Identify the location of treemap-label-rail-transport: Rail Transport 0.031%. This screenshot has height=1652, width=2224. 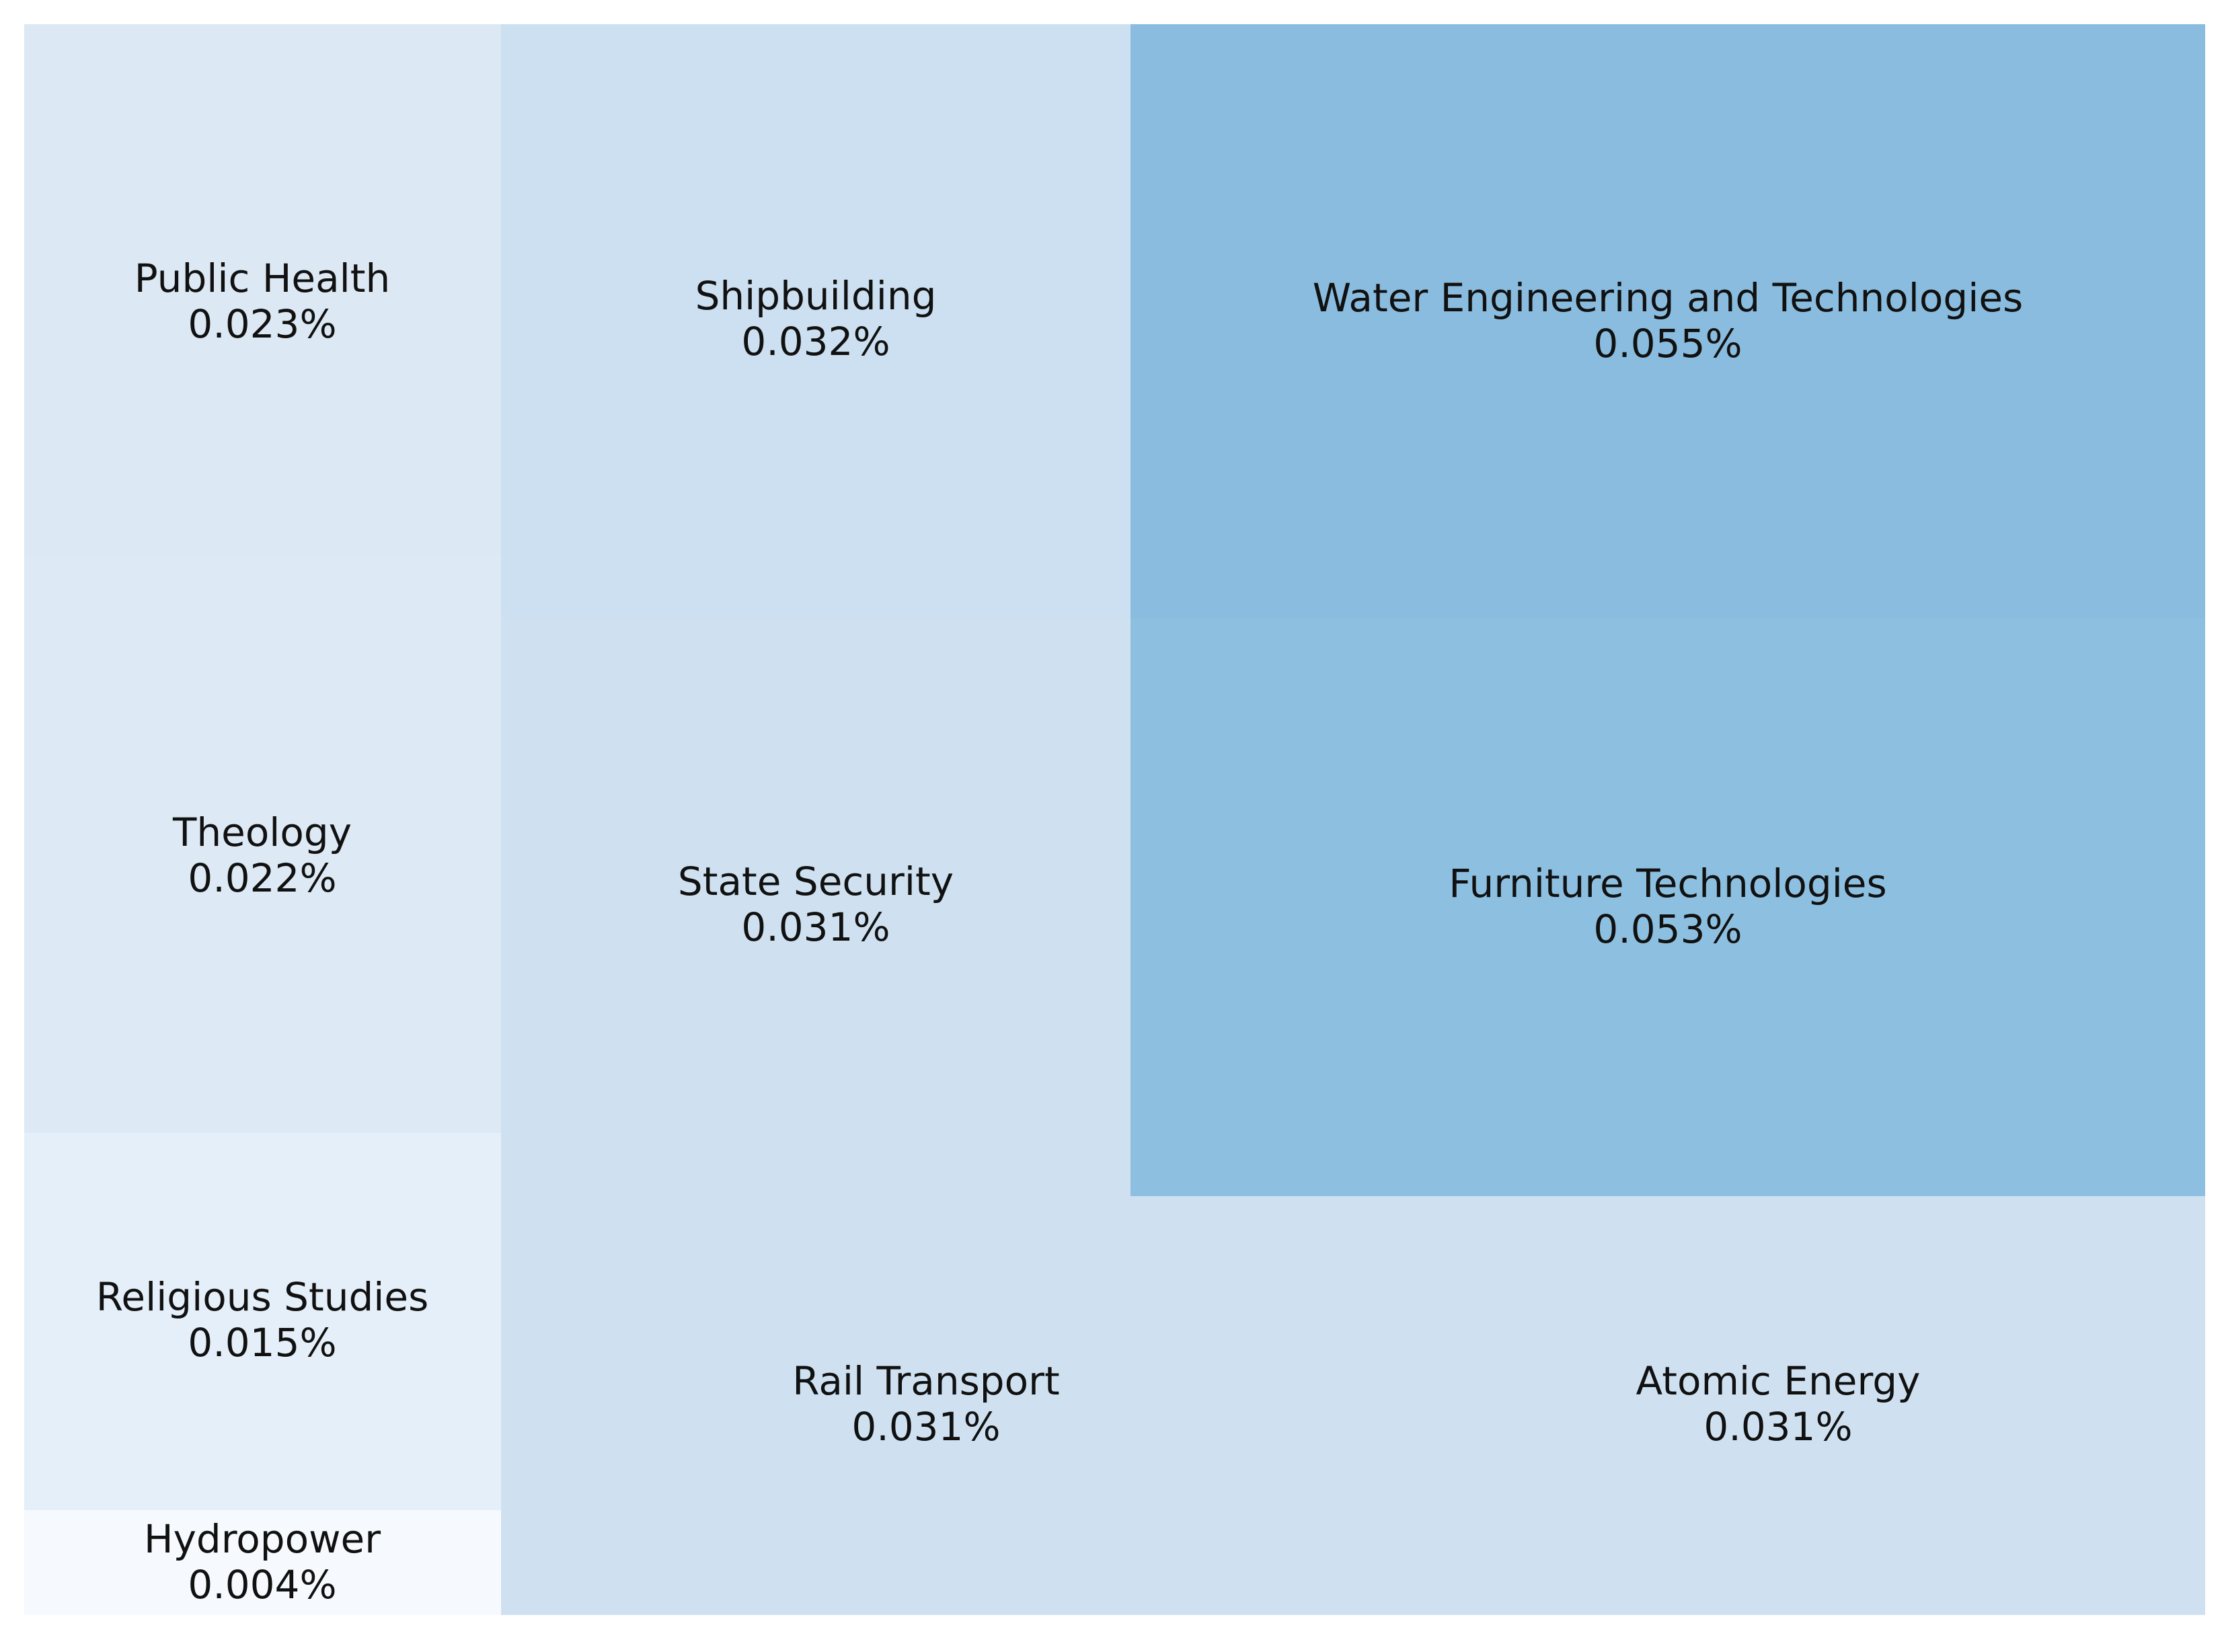
(925, 1404).